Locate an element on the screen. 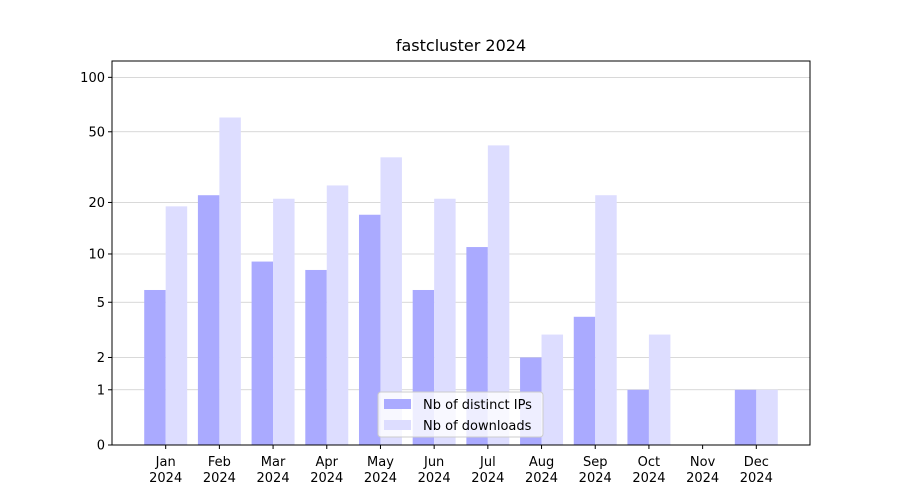  chart-title: fastcluster 2024 is located at coordinates (461, 45).